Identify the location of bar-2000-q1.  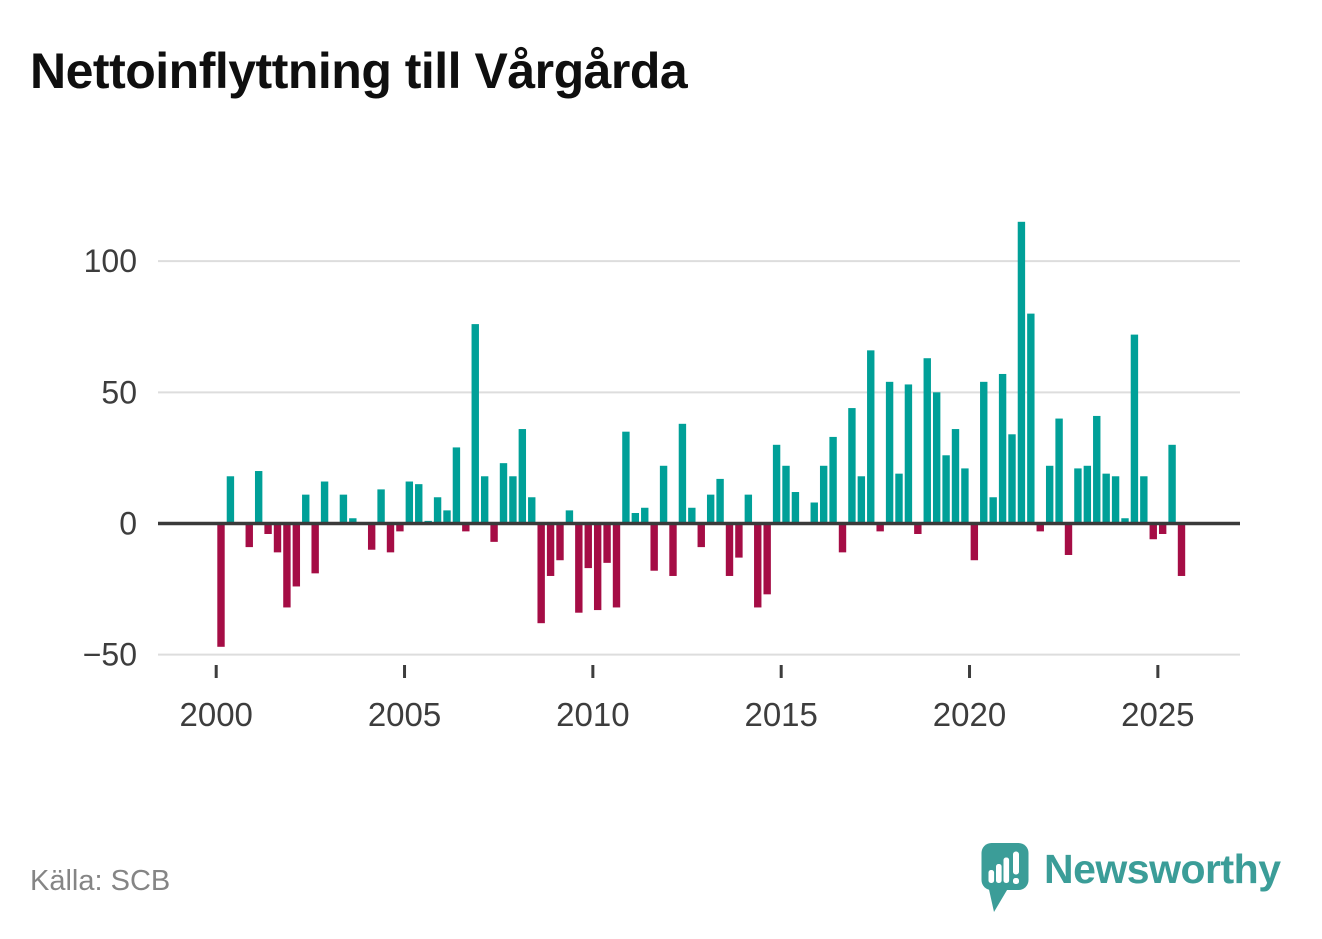
(221, 585).